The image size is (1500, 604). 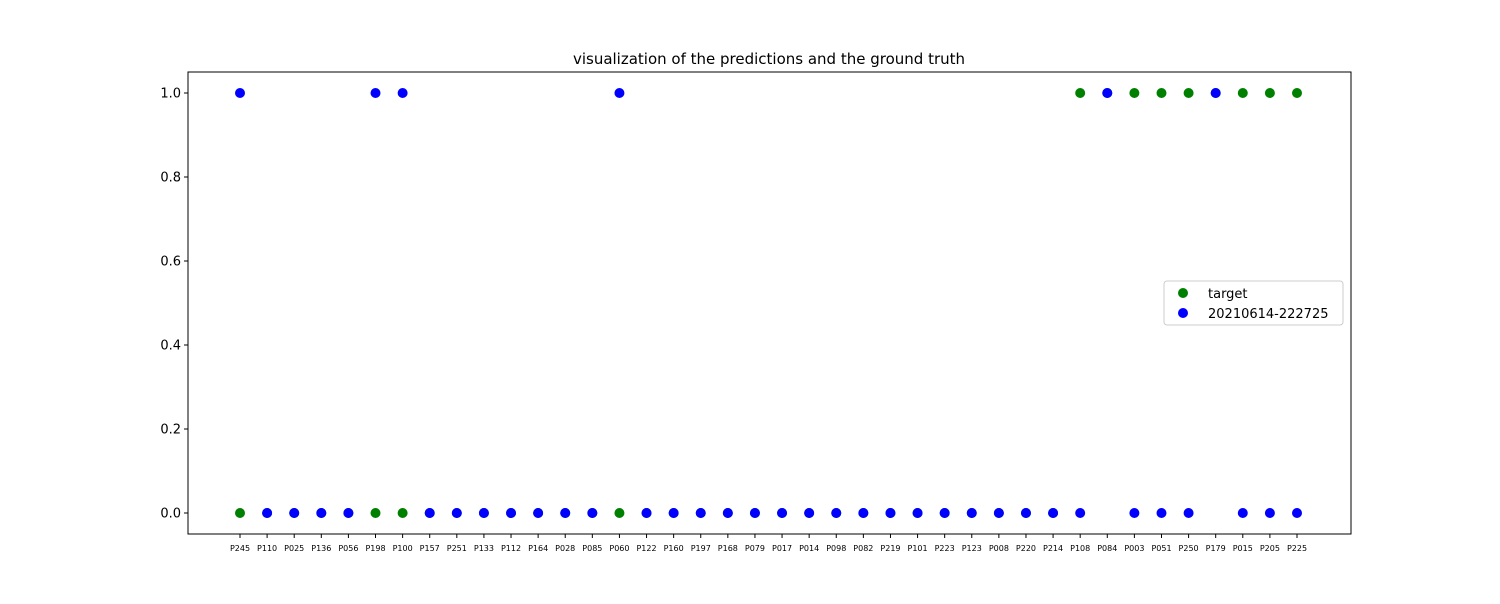 What do you see at coordinates (1183, 313) in the screenshot?
I see `legend-marker` at bounding box center [1183, 313].